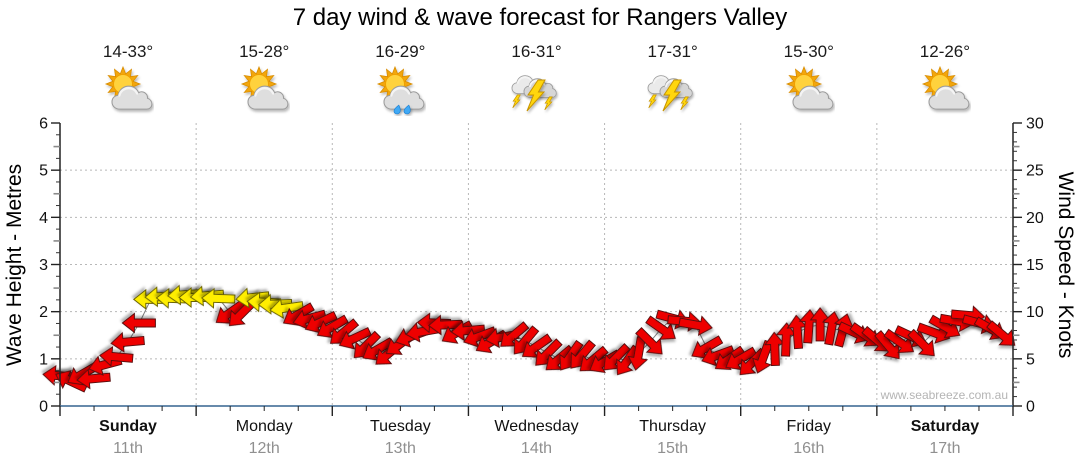  What do you see at coordinates (944, 395) in the screenshot?
I see `watermark: www.seabreeze.com.au` at bounding box center [944, 395].